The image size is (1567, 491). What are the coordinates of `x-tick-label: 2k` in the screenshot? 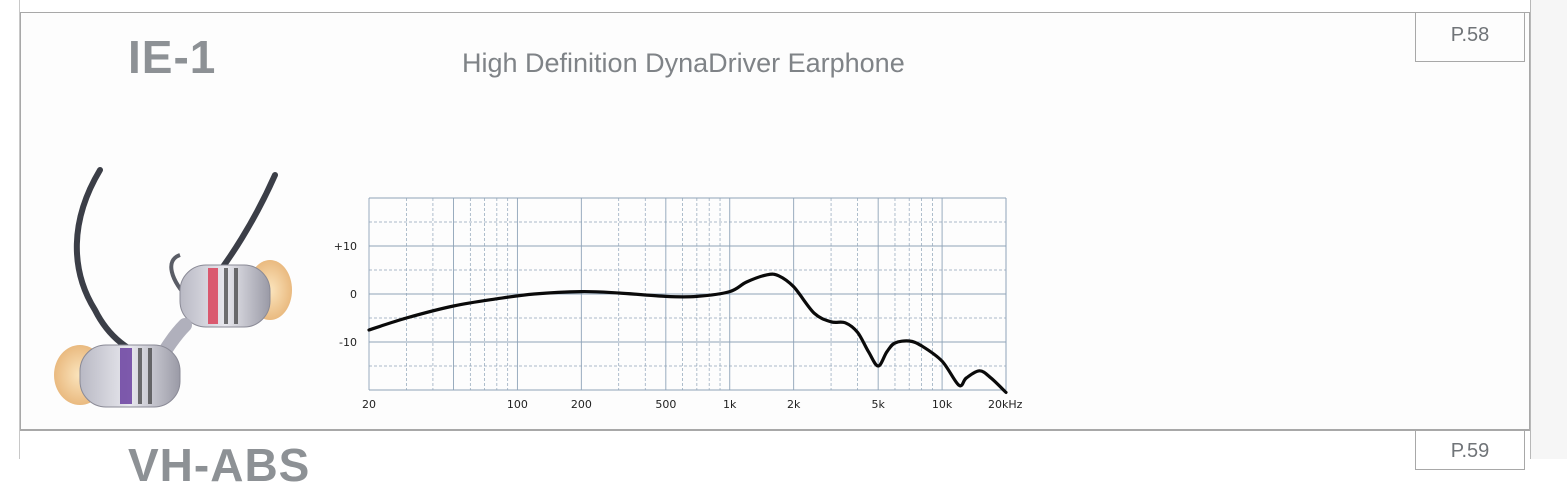 It's located at (794, 404).